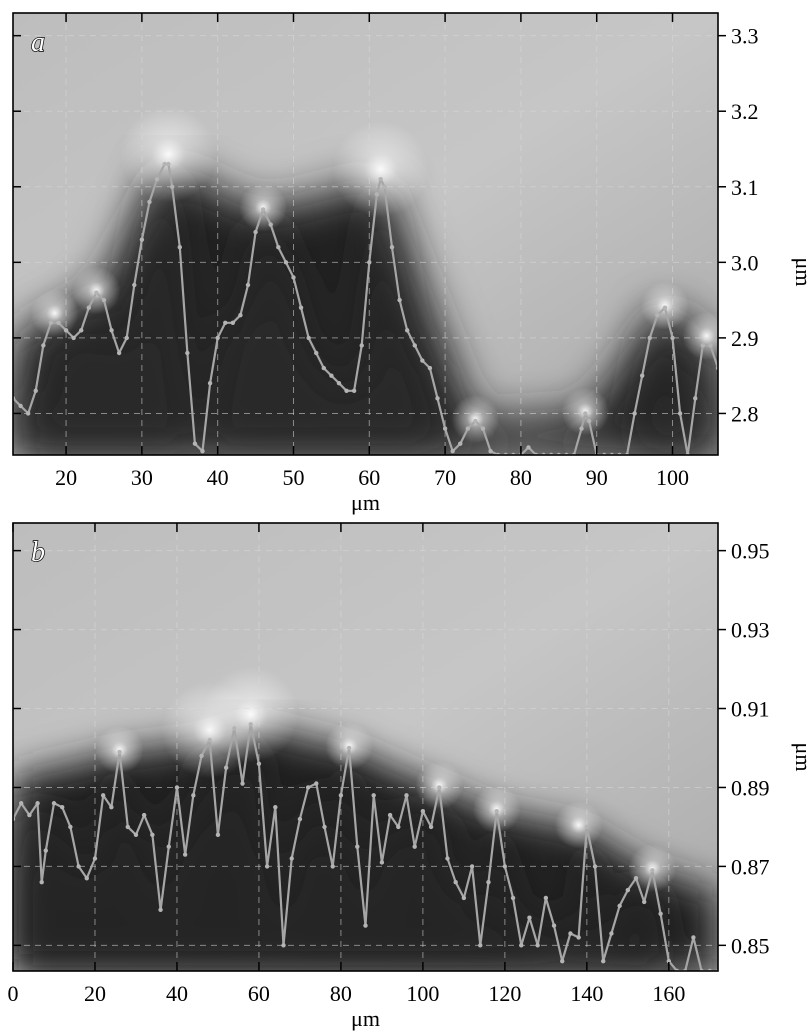 The width and height of the screenshot is (812, 1036). What do you see at coordinates (13, 993) in the screenshot?
I see `x-tick-label: 0` at bounding box center [13, 993].